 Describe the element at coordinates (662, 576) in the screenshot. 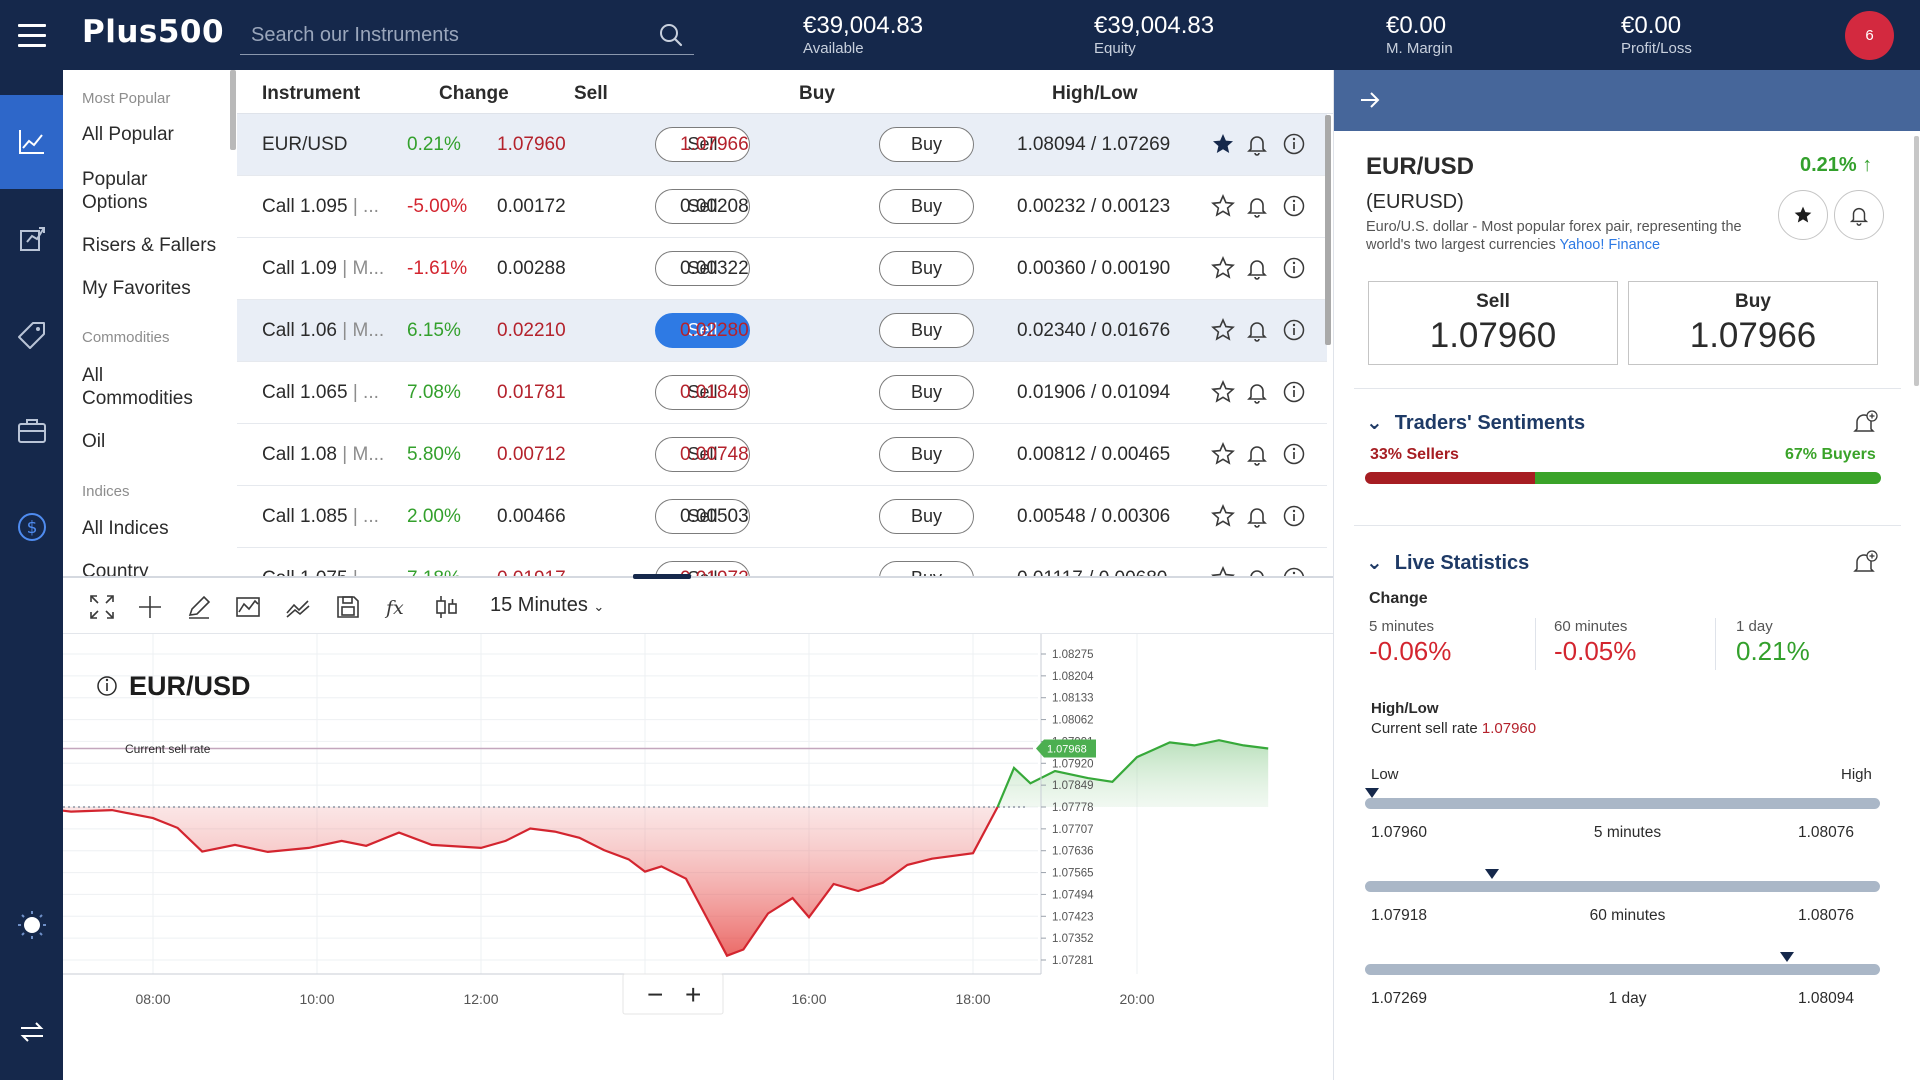

I see `chart-resize-handle` at that location.